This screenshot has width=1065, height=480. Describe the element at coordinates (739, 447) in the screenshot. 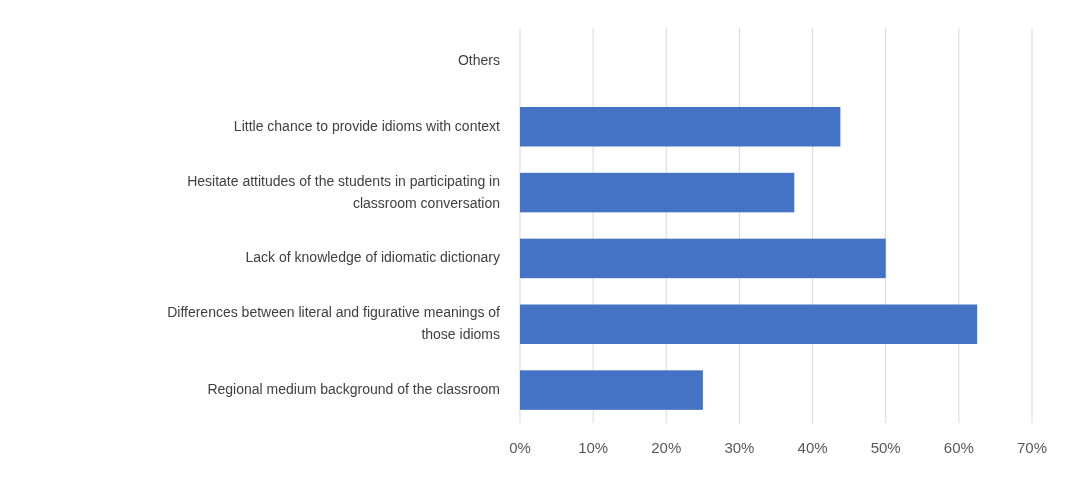

I see `x-tick-label: 30%` at that location.